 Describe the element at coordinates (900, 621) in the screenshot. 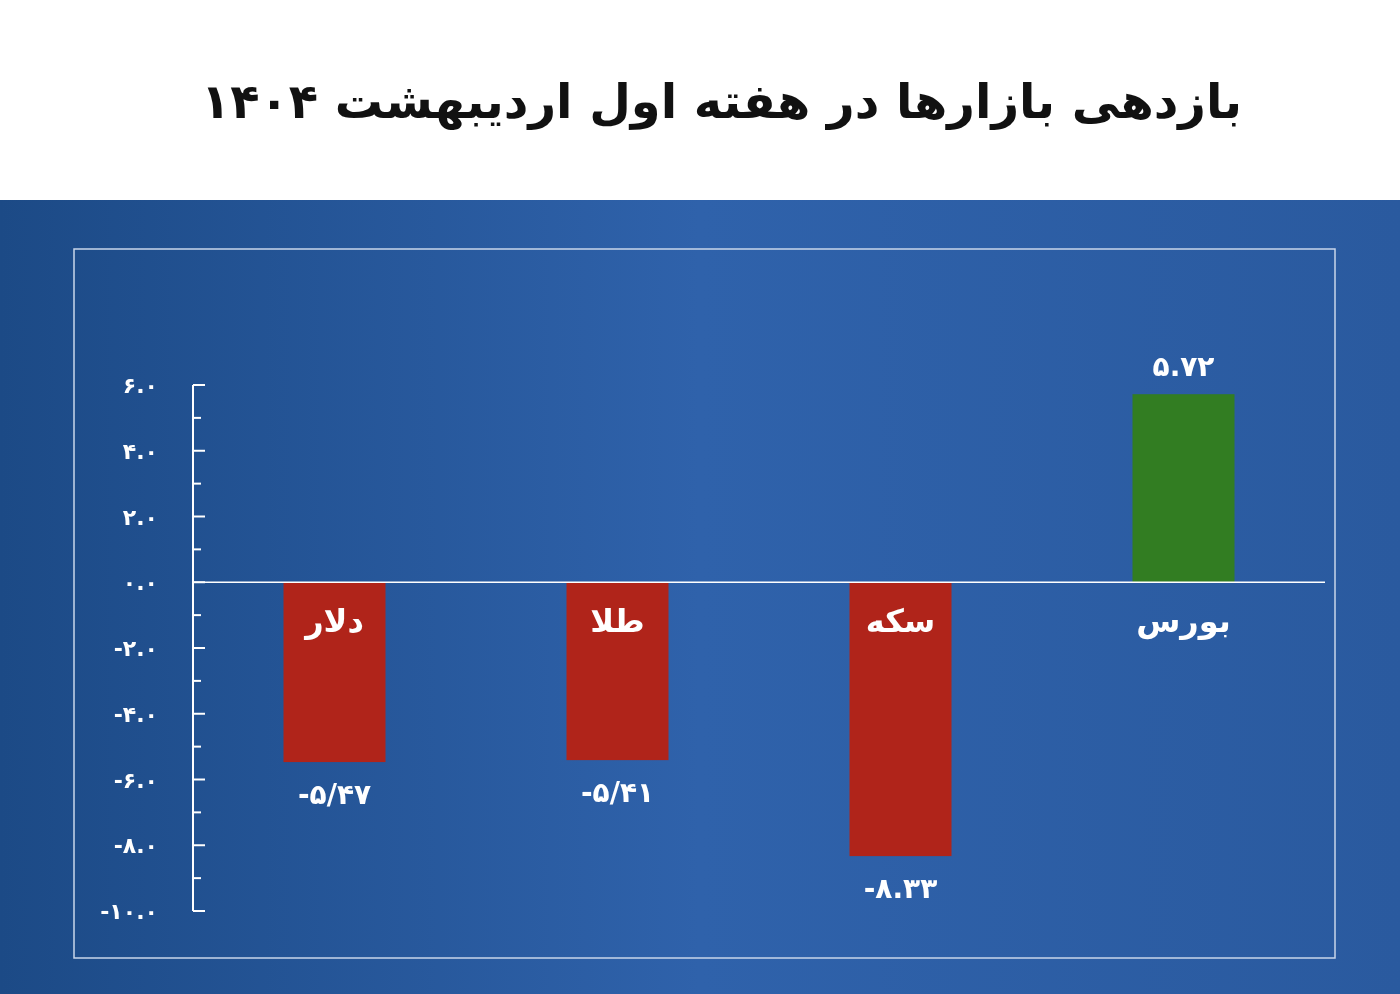

I see `x-tick-label: سکه` at that location.